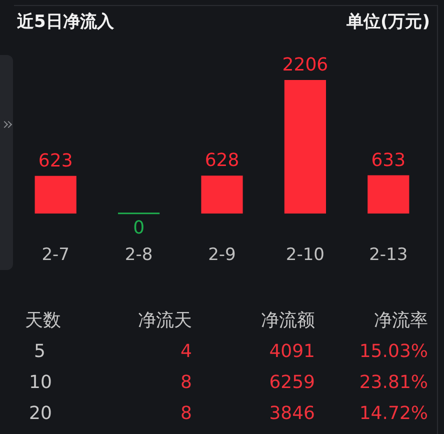  What do you see at coordinates (388, 255) in the screenshot?
I see `x-tick-label: 2-13` at bounding box center [388, 255].